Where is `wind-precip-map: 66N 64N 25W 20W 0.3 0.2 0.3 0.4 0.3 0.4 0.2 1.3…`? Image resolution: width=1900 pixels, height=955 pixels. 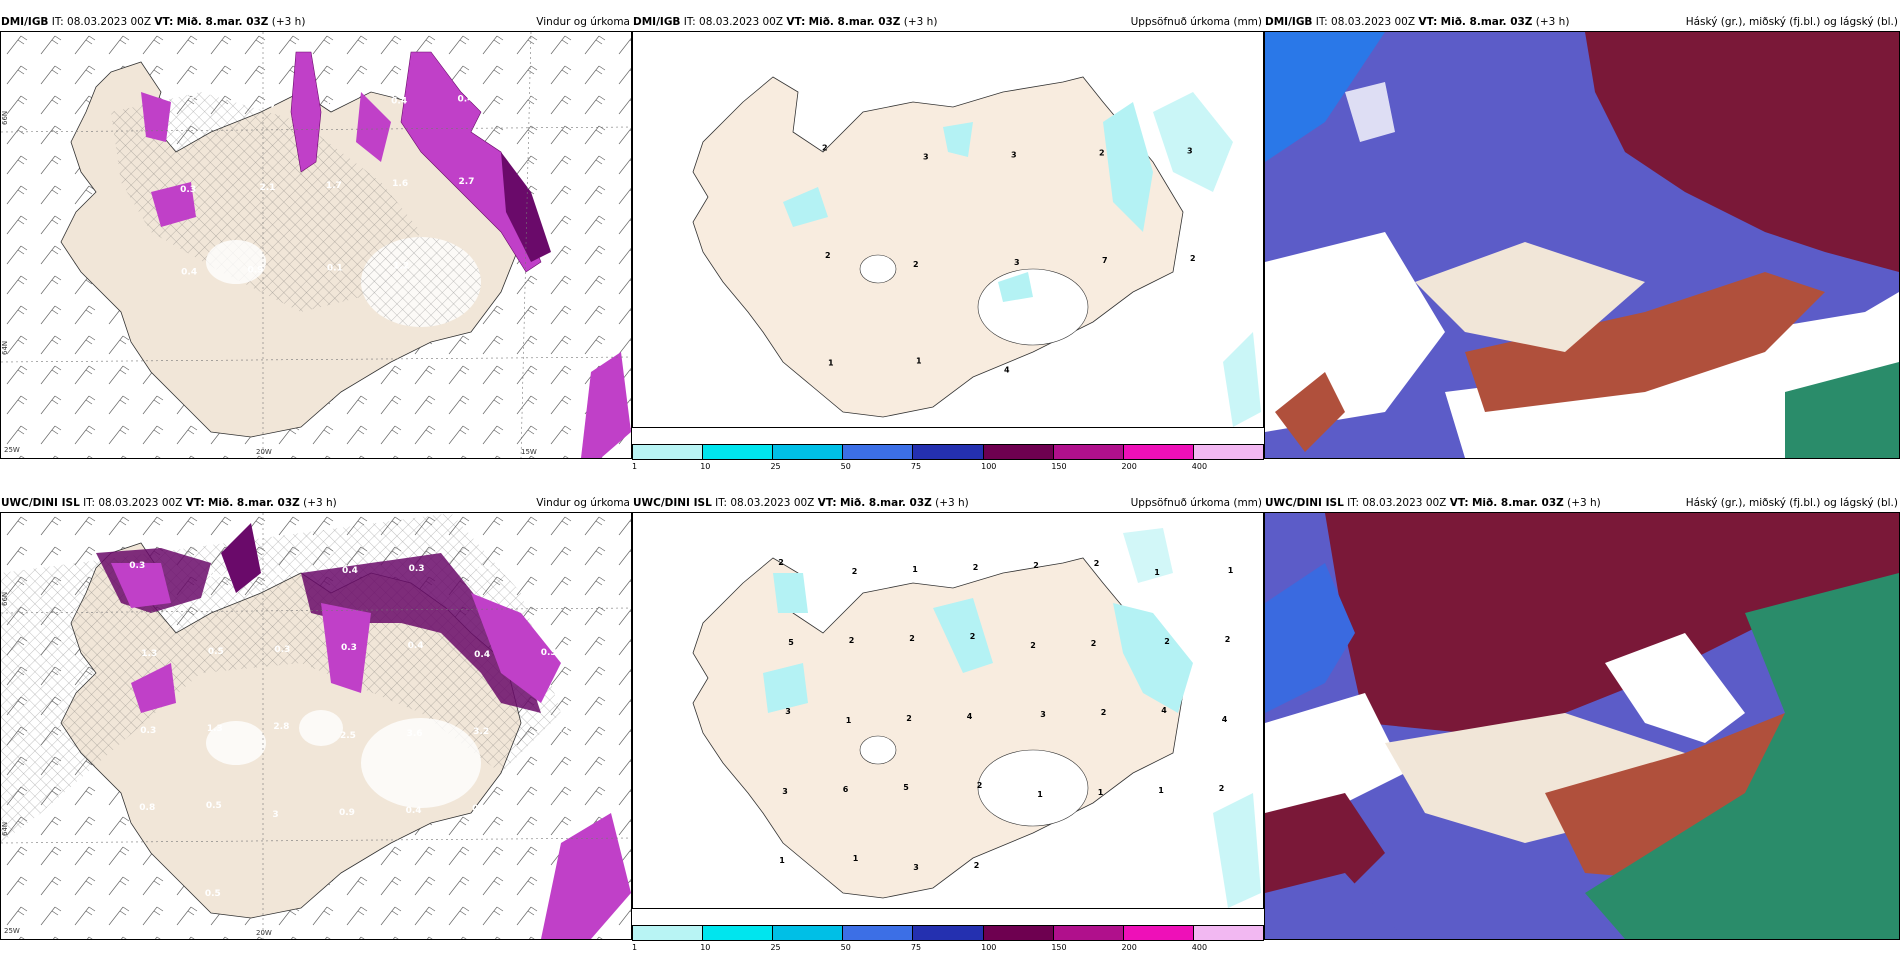 wind-precip-map: 66N 64N 25W 20W 0.3 0.2 0.3 0.4 0.3 0.4 0.2 1.3… is located at coordinates (316, 726).